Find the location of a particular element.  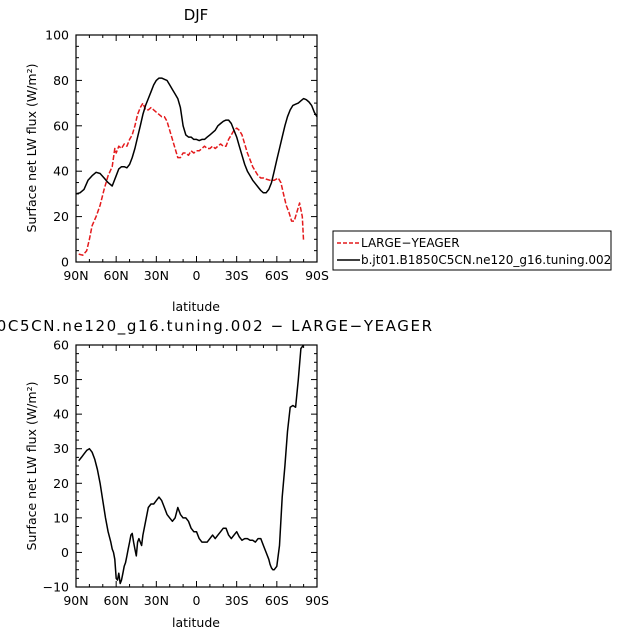

top-plot-frame is located at coordinates (196, 148).